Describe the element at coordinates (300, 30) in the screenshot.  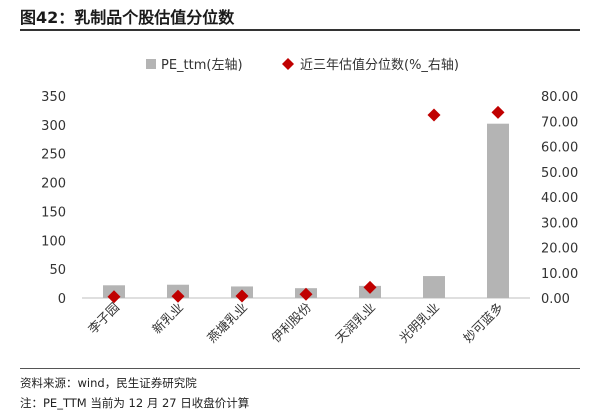
I see `title-rule` at that location.